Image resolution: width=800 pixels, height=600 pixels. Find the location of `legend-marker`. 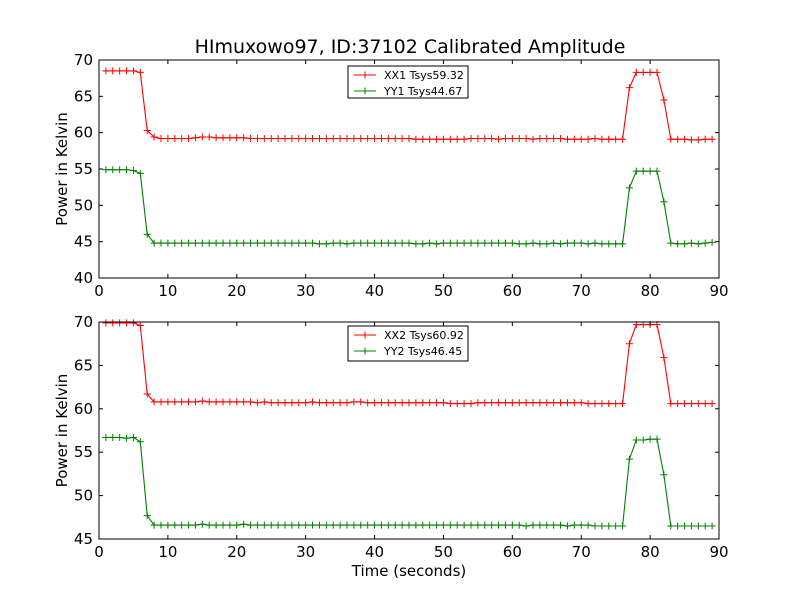

legend-marker is located at coordinates (365, 75).